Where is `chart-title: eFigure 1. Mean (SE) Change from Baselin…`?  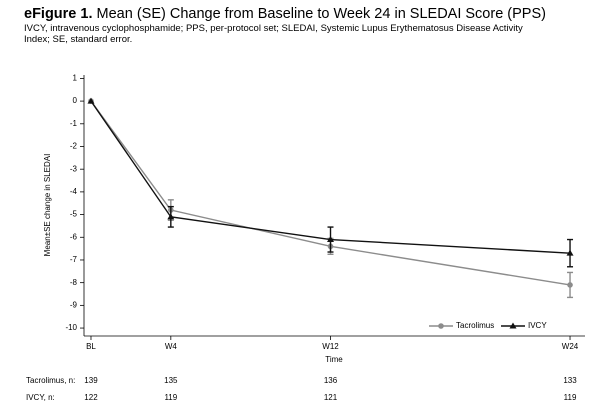 chart-title: eFigure 1. Mean (SE) Change from Baselin… is located at coordinates (304, 14).